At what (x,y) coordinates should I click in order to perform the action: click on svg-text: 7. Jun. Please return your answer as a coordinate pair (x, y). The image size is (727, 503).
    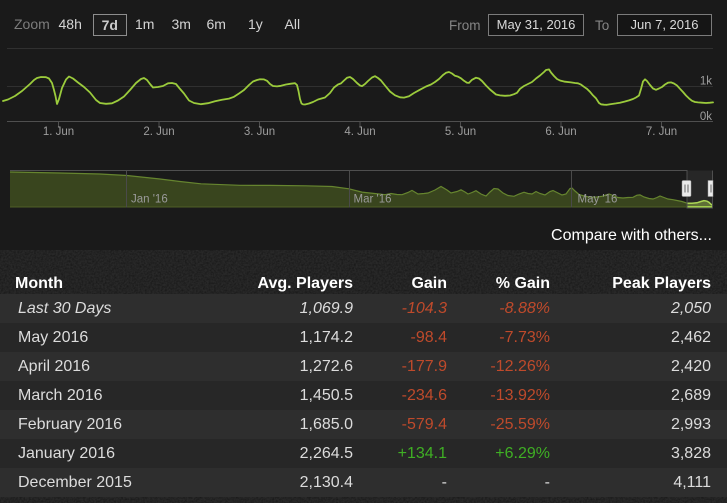
    Looking at the image, I should click on (661, 132).